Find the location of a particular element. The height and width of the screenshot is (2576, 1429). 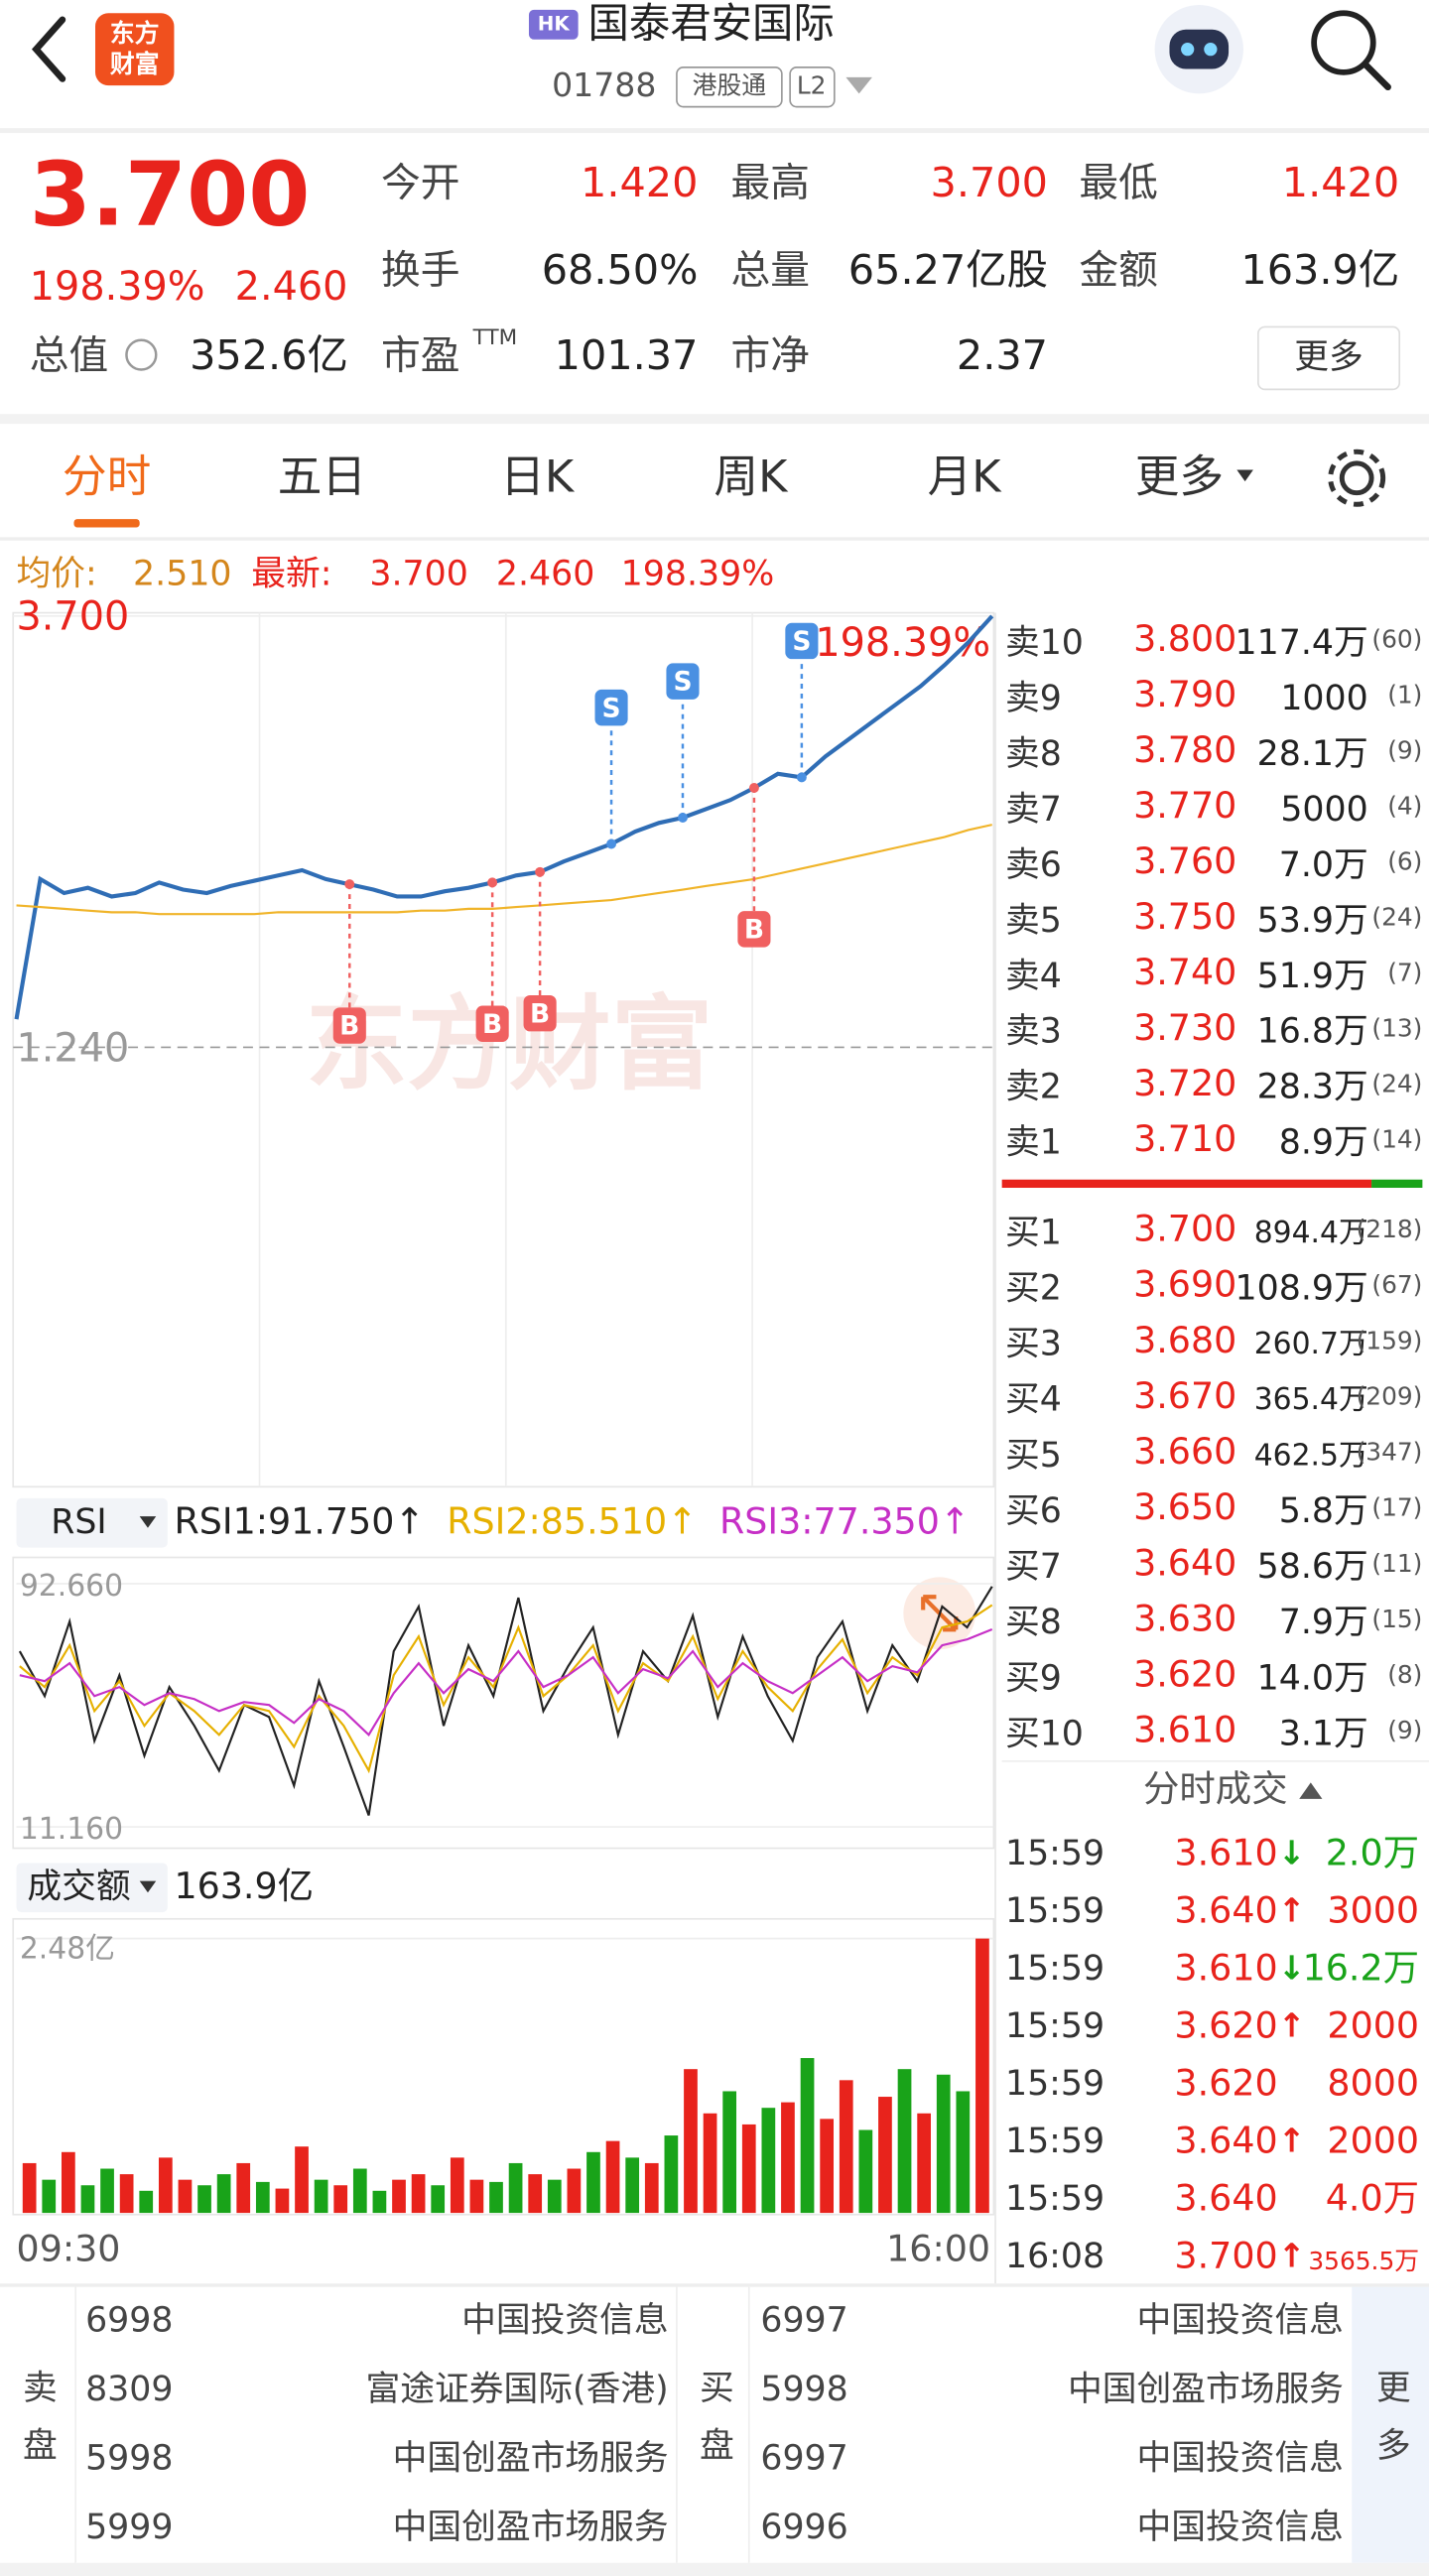

order-price: 3.670 is located at coordinates (1184, 1396).